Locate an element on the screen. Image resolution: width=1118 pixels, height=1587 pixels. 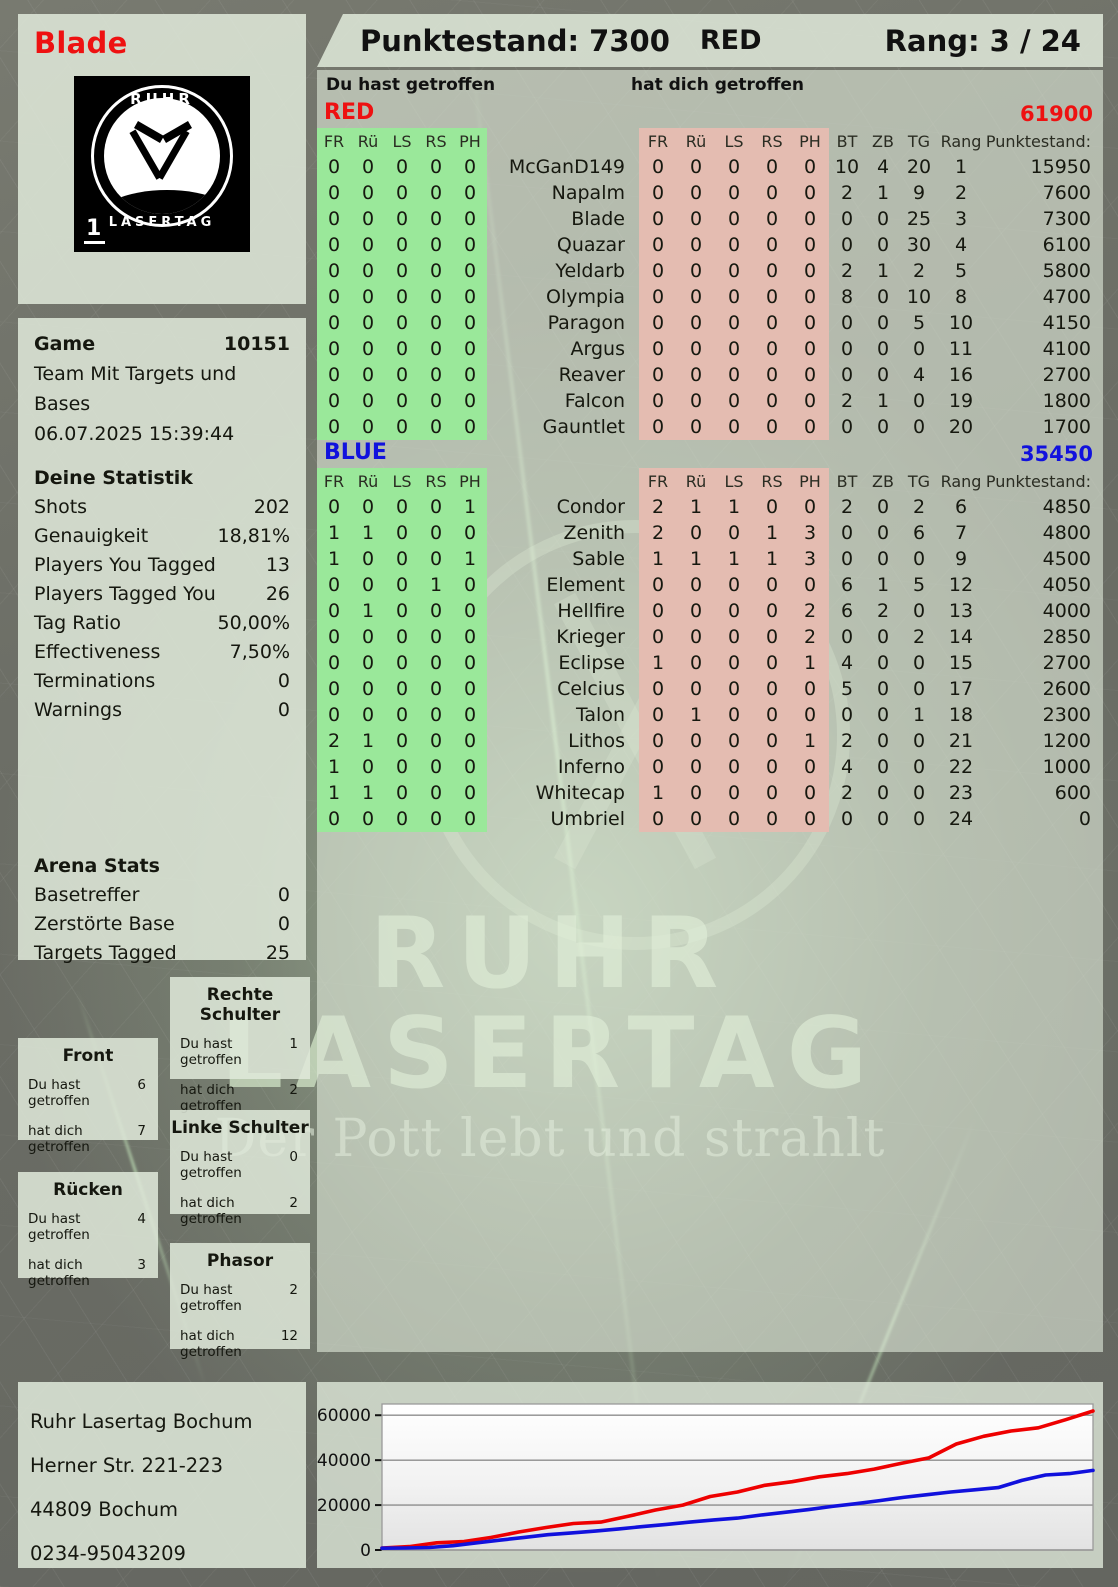
table-row: 0 0 0 0 0 McGanD149 0 0 0 0 0 10 4 20 1 15950 is located at coordinates (710, 167).